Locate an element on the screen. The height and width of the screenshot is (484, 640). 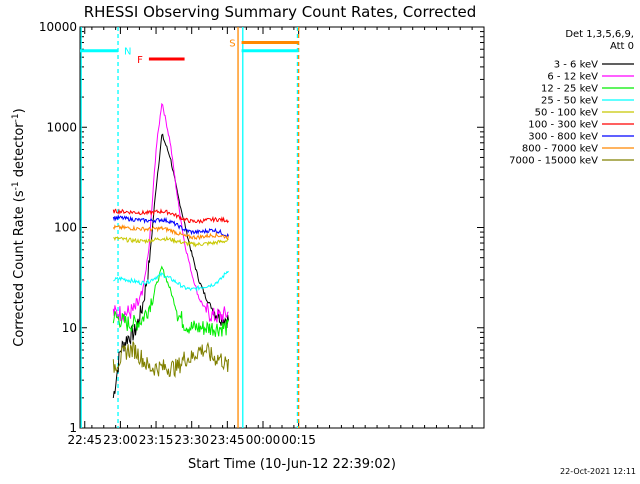
marker-label-F: F is located at coordinates (140, 60).